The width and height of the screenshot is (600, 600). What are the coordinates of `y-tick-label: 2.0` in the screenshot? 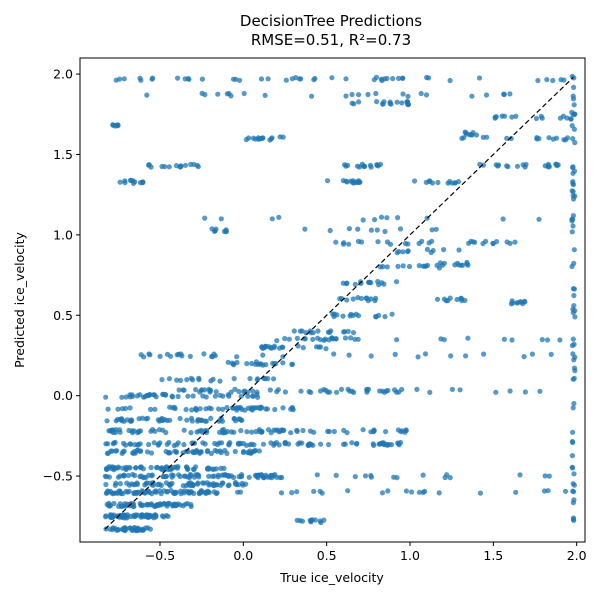 It's located at (63, 74).